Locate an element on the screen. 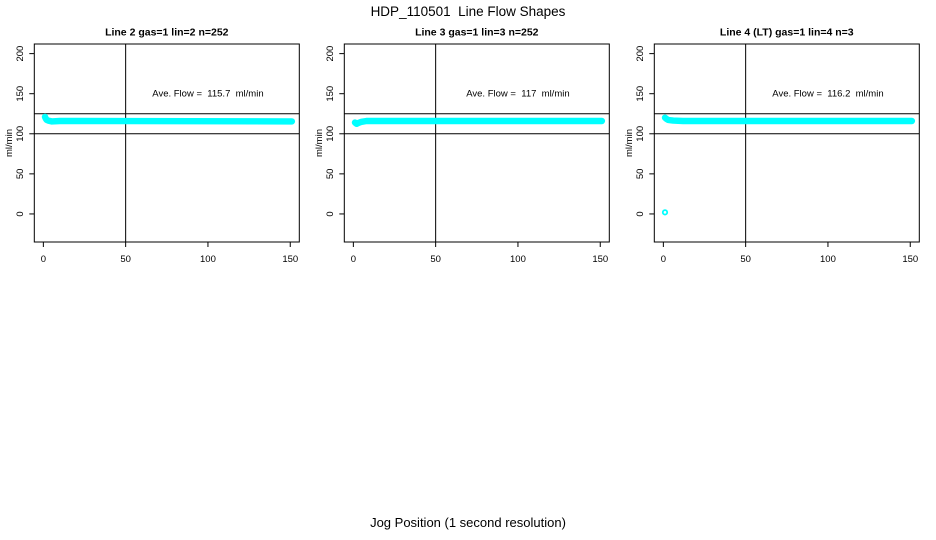 This screenshot has width=936, height=540. panel-title: Line 2 gas=1 lin=2 n=252 is located at coordinates (167, 33).